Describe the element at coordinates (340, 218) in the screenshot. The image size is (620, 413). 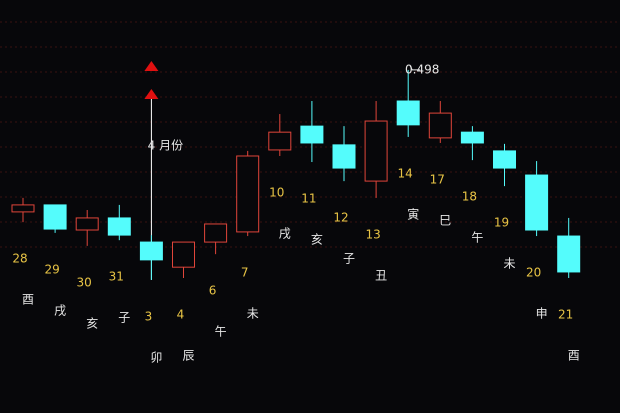
I see `day-label: 12` at that location.